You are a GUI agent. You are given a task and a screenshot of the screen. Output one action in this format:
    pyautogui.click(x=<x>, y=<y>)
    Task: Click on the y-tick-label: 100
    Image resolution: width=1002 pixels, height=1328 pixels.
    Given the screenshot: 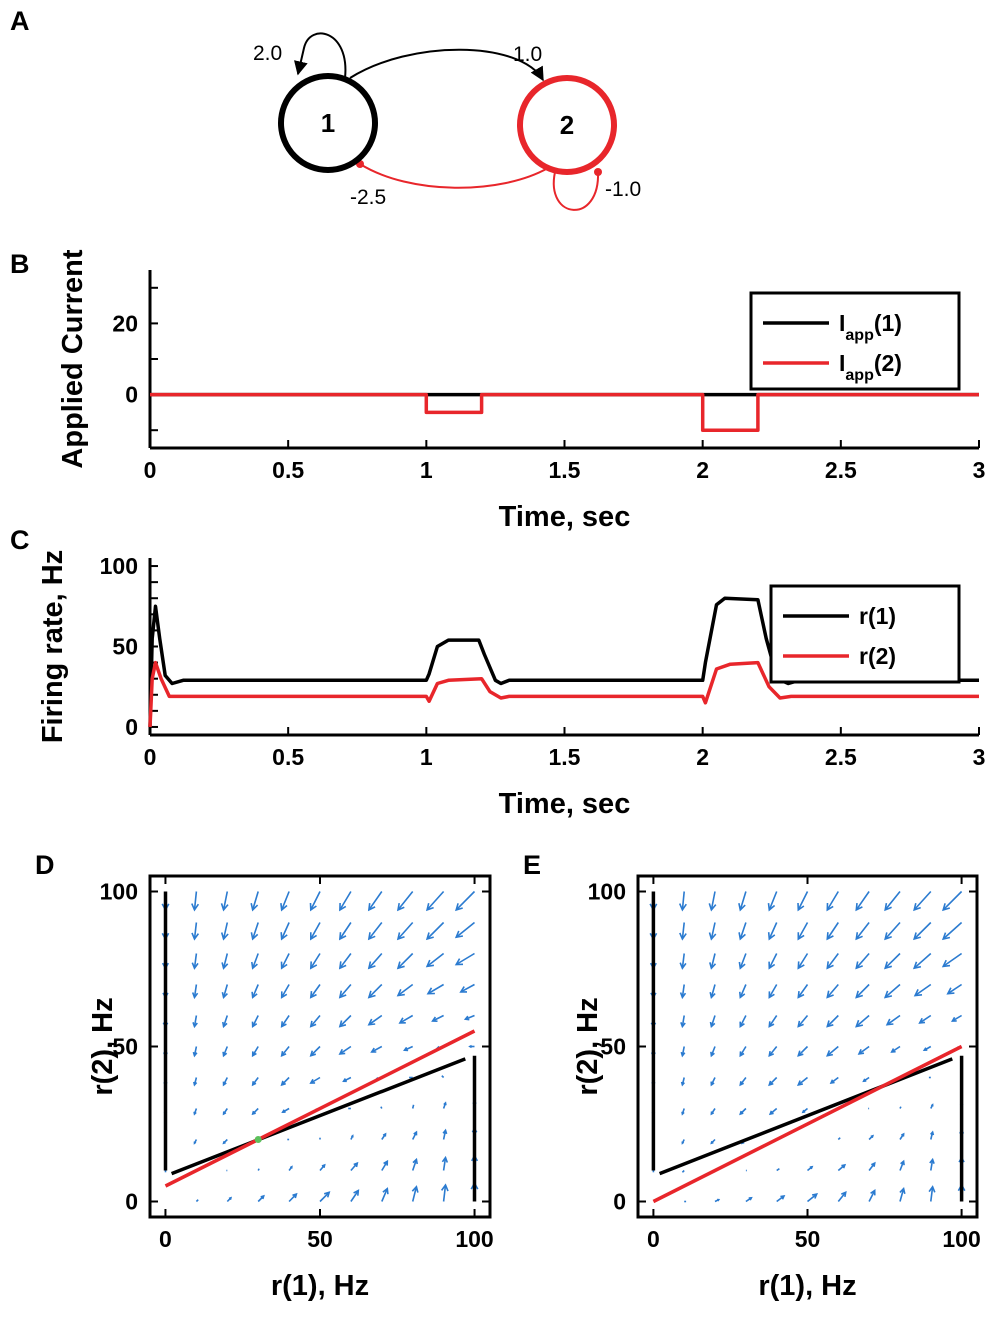 What is the action you would take?
    pyautogui.click(x=119, y=566)
    